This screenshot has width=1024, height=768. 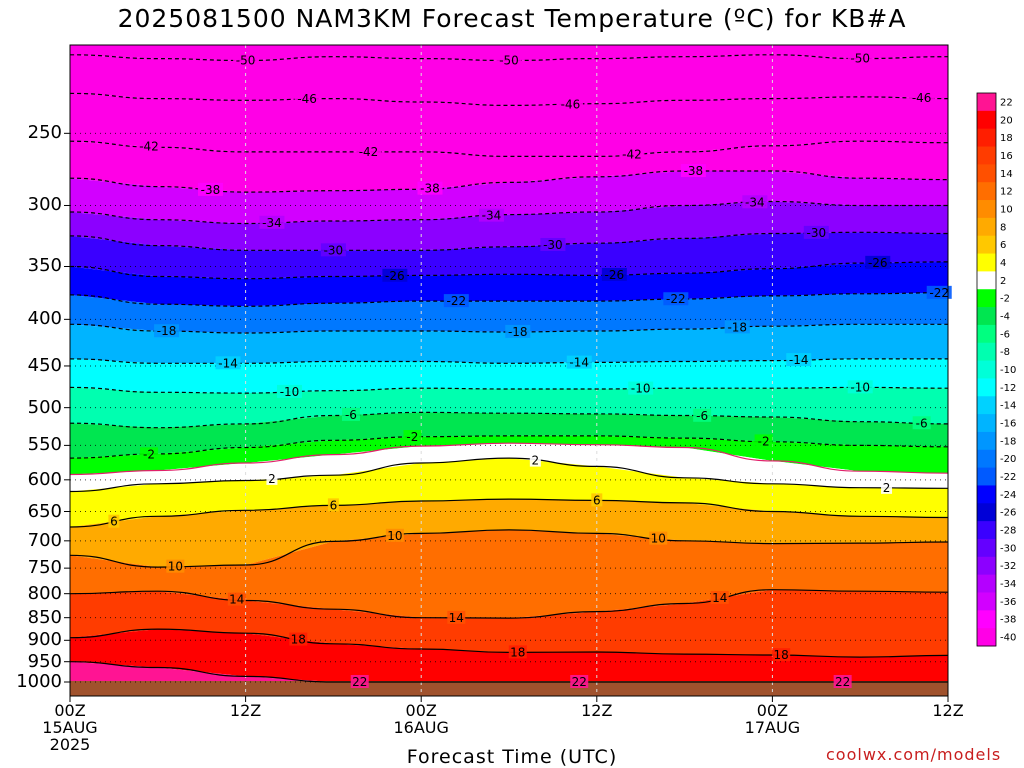 I want to click on time-tick-label: 00Z, so click(x=421, y=710).